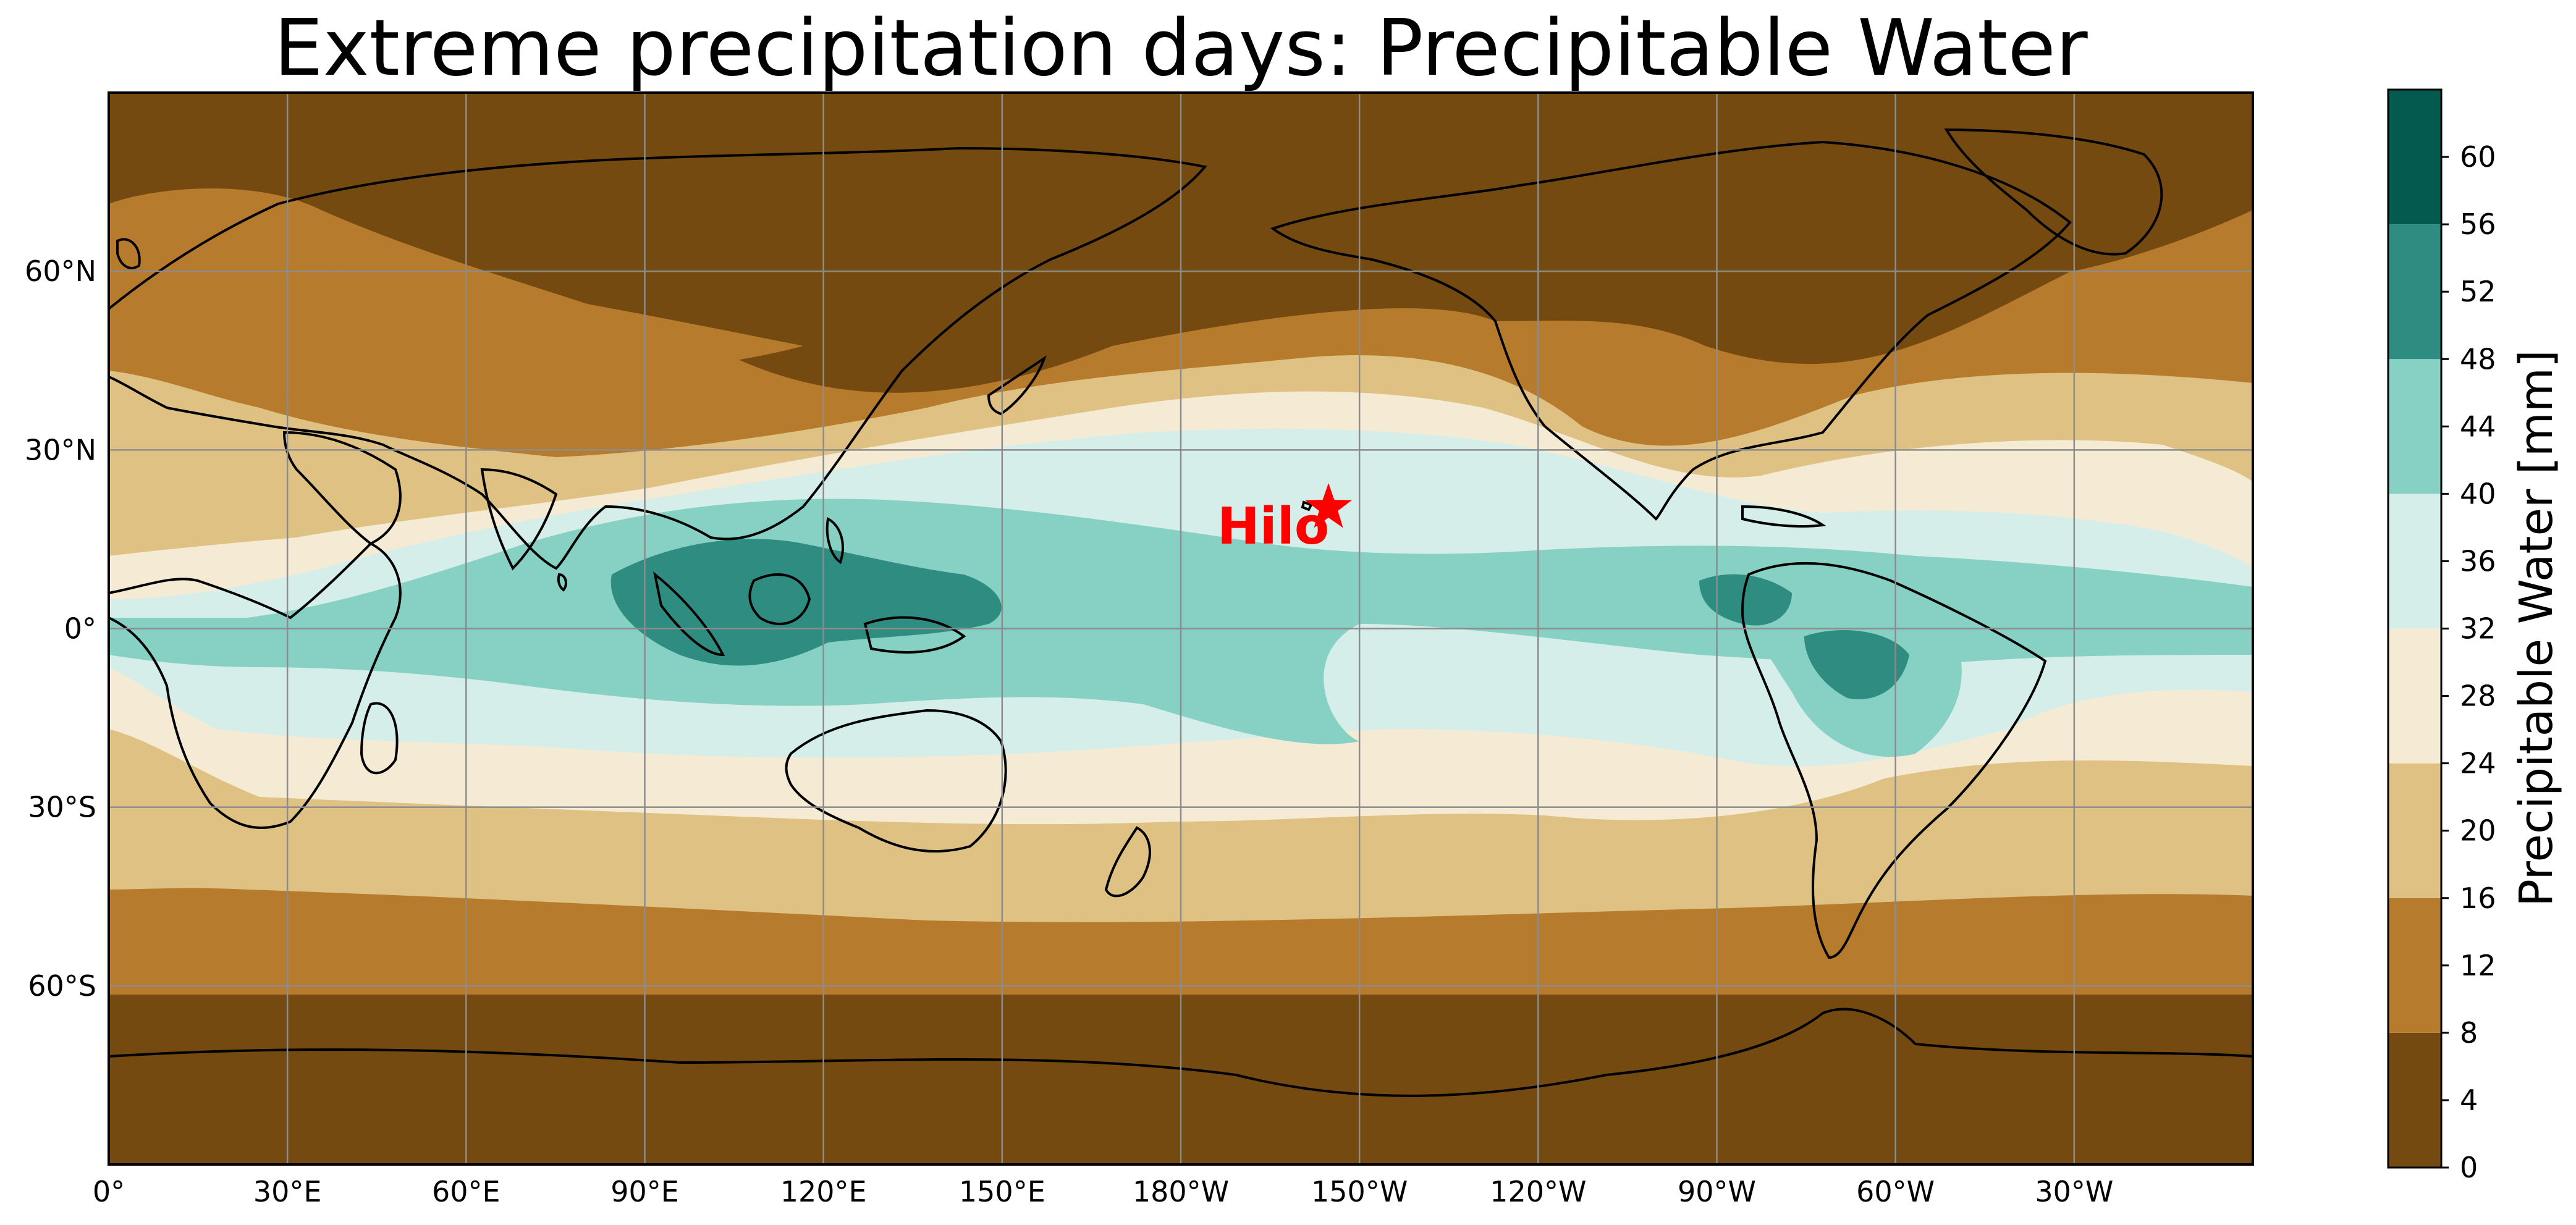 The height and width of the screenshot is (1225, 2576). What do you see at coordinates (1002, 1192) in the screenshot?
I see `x-tick-label: 150°E` at bounding box center [1002, 1192].